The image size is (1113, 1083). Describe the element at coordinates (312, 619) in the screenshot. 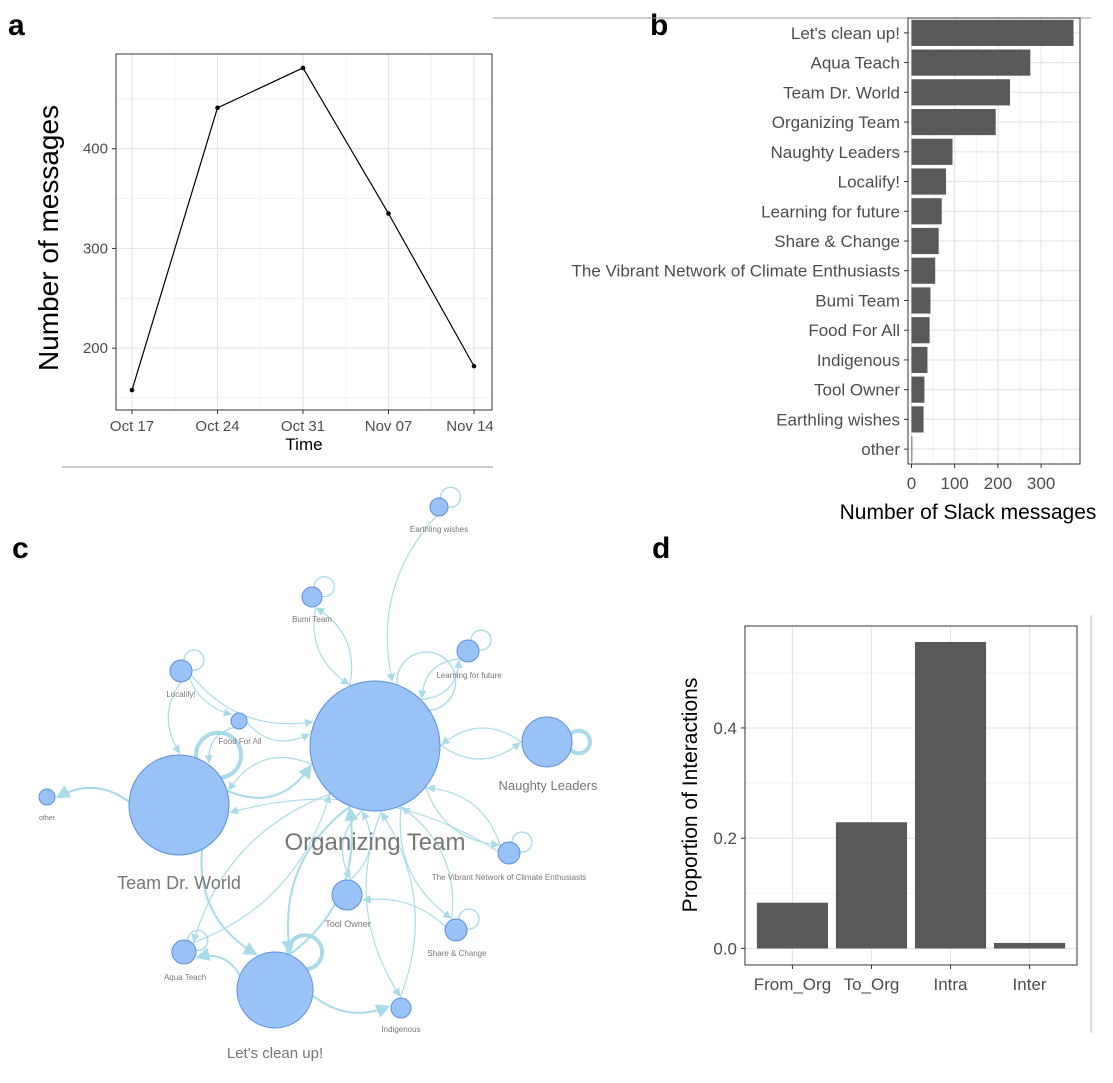

I see `panel-c-node-label: Bumi Team` at that location.